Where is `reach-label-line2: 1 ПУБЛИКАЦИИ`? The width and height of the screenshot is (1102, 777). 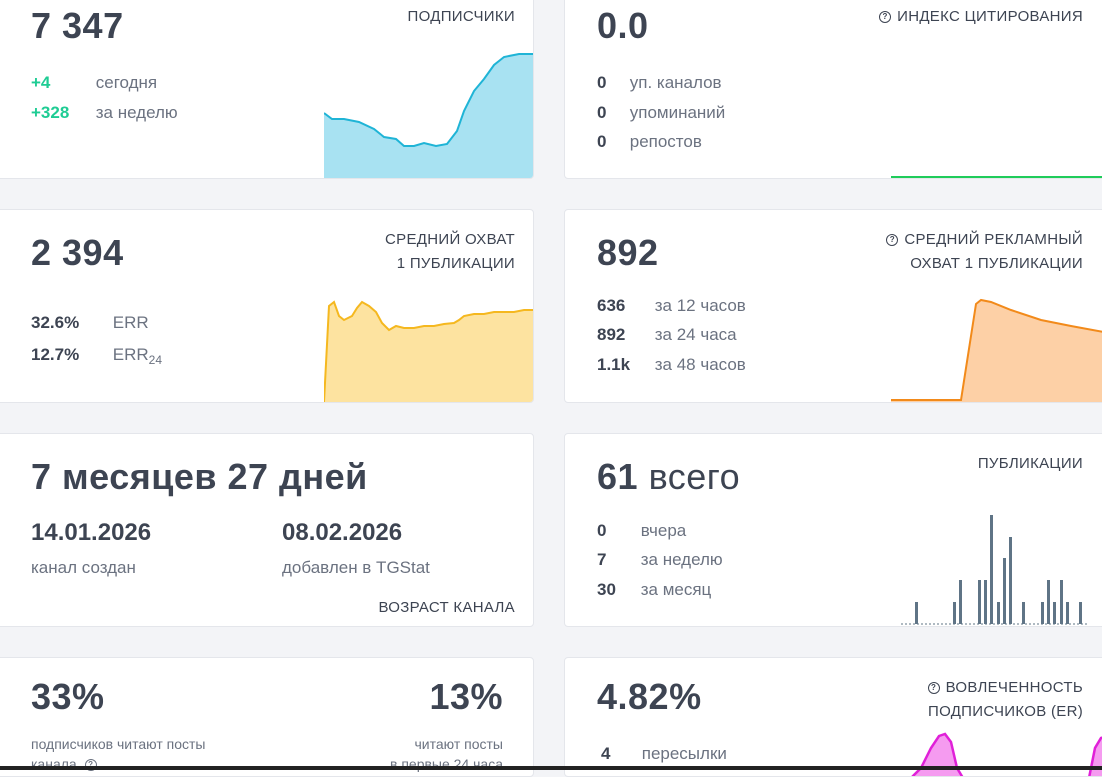 reach-label-line2: 1 ПУБЛИКАЦИИ is located at coordinates (455, 263).